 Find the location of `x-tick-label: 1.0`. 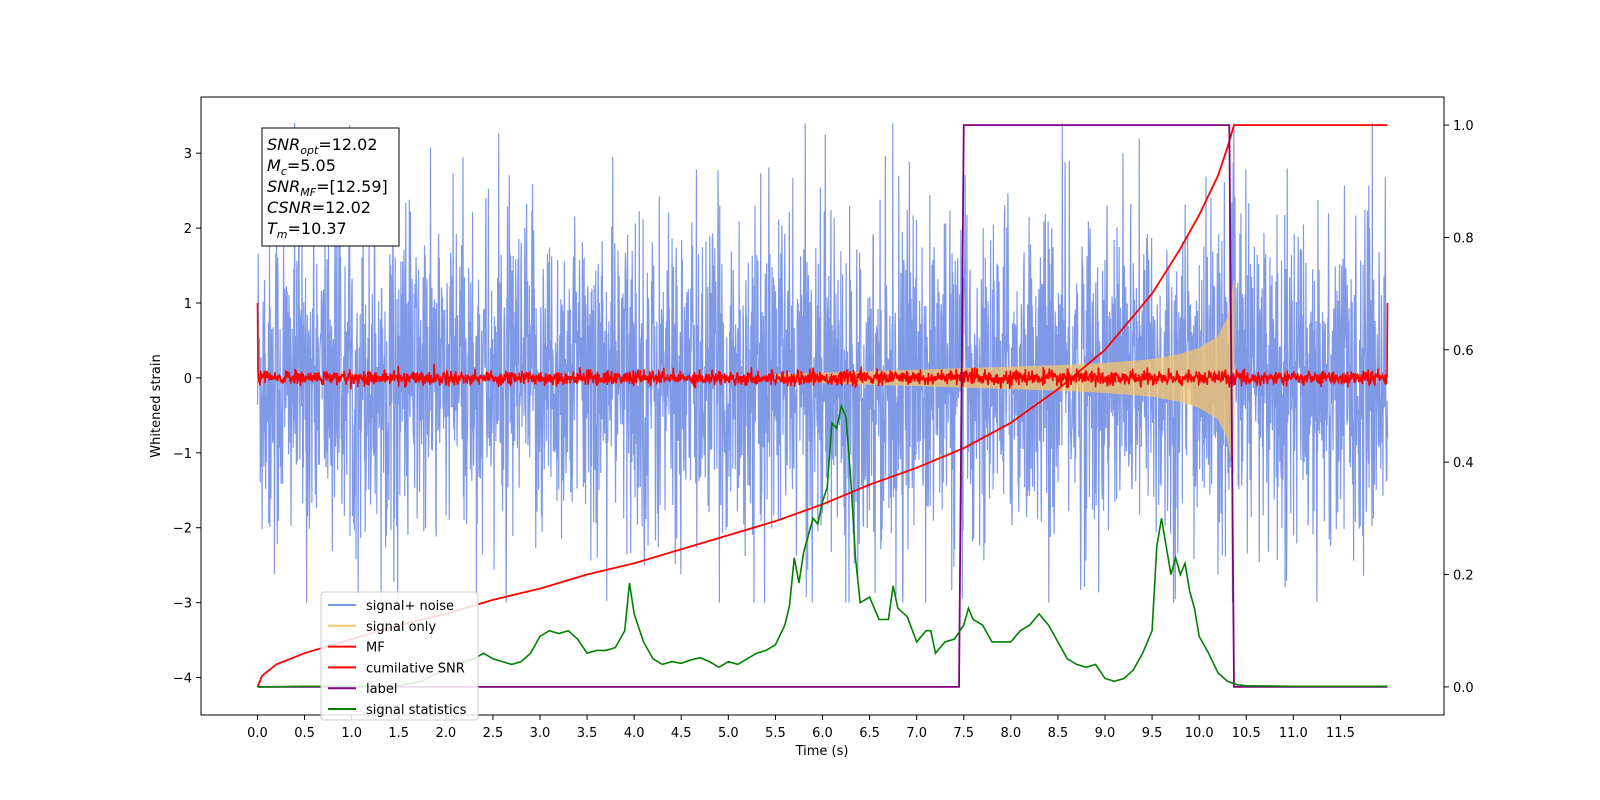

x-tick-label: 1.0 is located at coordinates (351, 733).